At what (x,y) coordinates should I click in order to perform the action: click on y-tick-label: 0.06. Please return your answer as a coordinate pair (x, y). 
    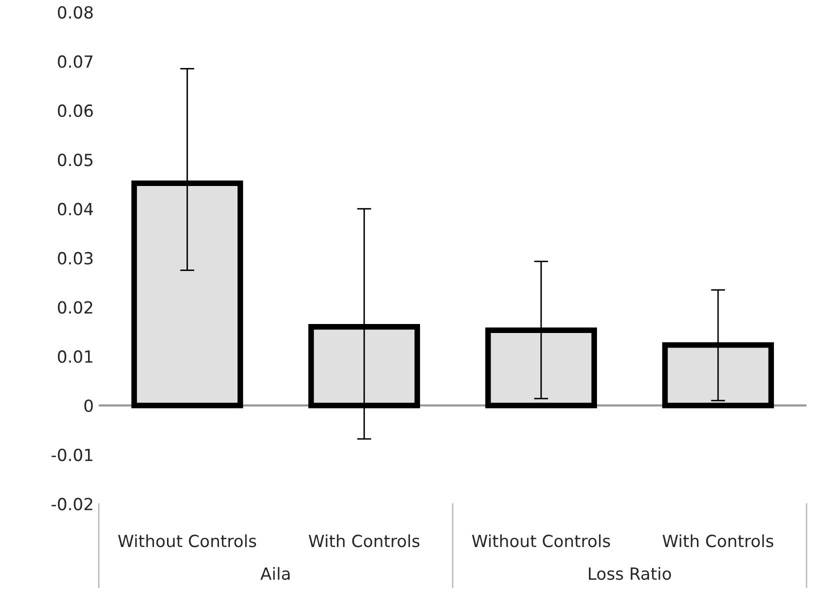
    Looking at the image, I should click on (75, 111).